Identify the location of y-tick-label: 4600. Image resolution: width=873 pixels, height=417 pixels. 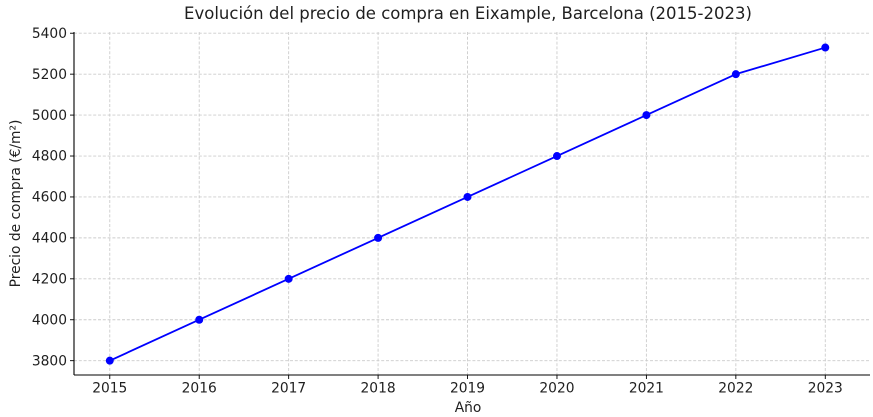
(49, 198).